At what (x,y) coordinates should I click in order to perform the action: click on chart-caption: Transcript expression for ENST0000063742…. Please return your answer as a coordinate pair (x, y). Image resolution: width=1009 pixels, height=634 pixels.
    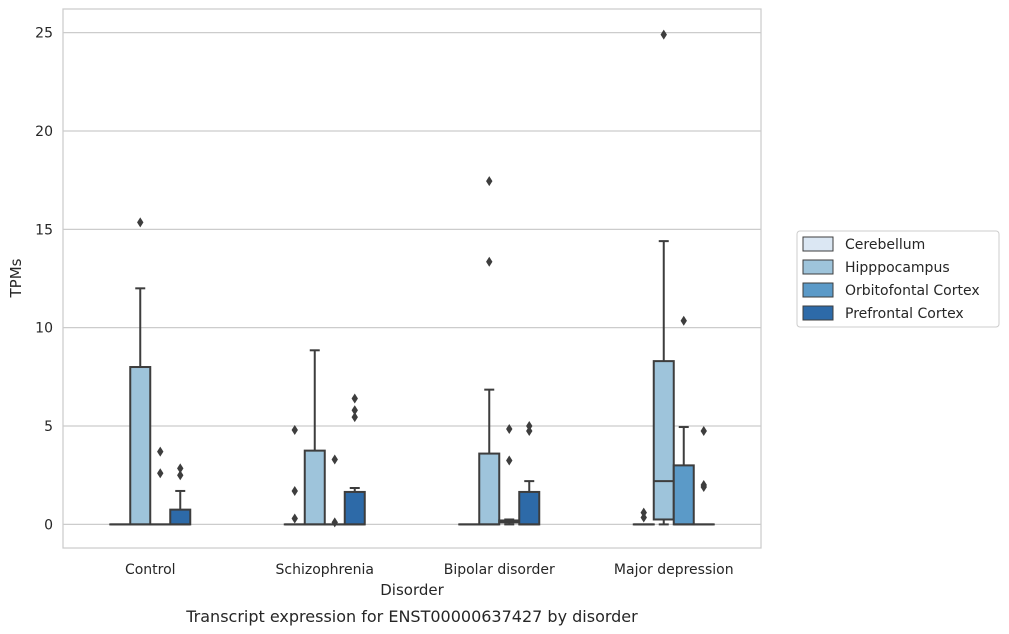
    Looking at the image, I should click on (411, 616).